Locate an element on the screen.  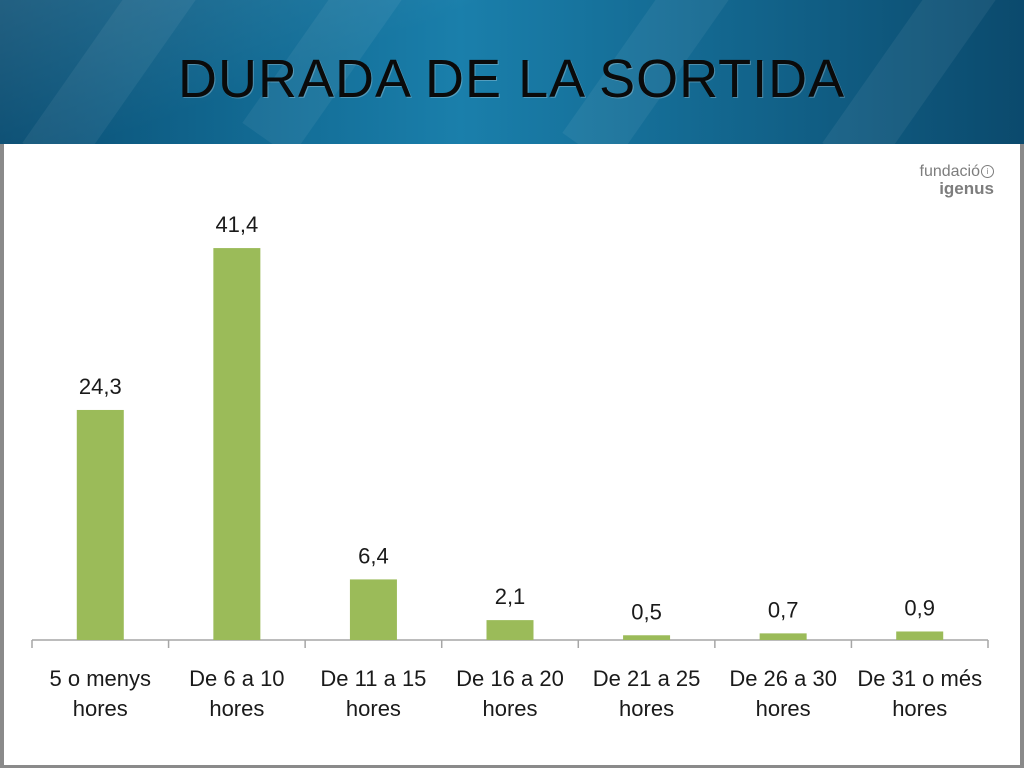
logo-mark: i is located at coordinates (987, 172).